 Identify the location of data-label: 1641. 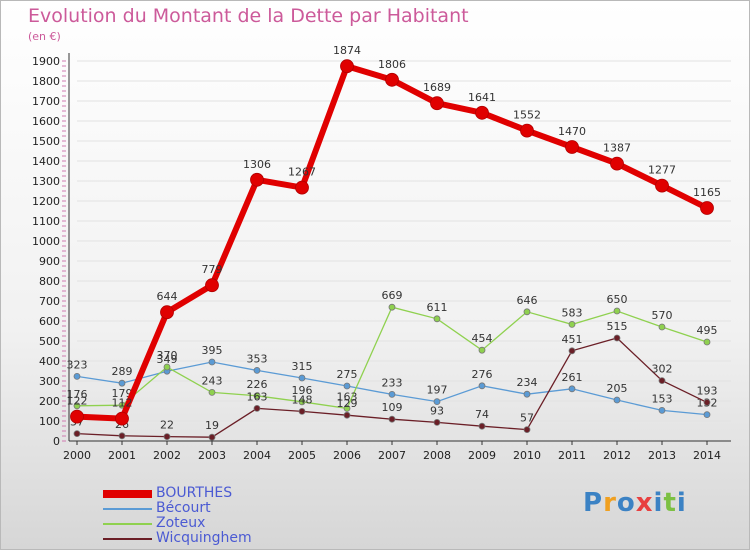
(482, 97).